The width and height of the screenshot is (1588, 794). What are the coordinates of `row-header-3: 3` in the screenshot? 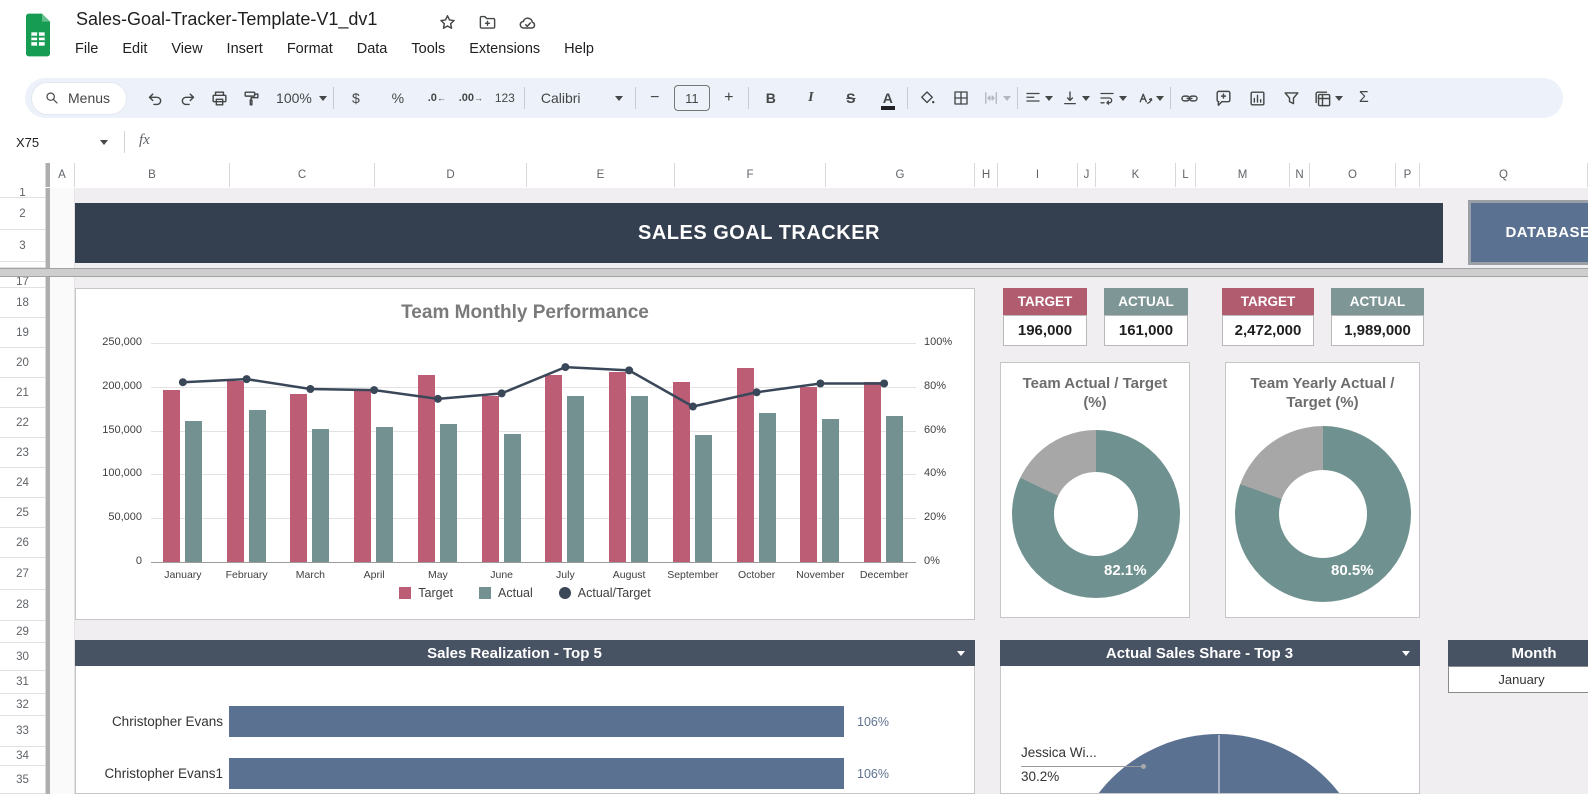 It's located at (22, 246).